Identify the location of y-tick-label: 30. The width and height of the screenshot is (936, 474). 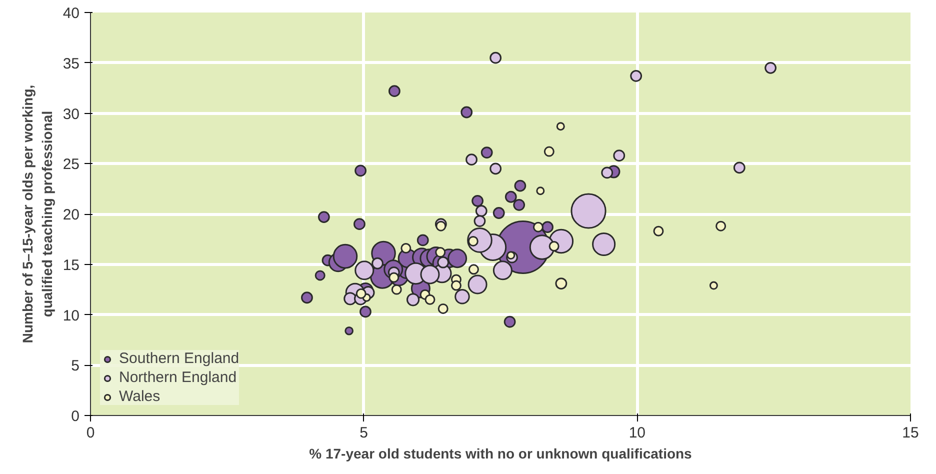
(71, 114).